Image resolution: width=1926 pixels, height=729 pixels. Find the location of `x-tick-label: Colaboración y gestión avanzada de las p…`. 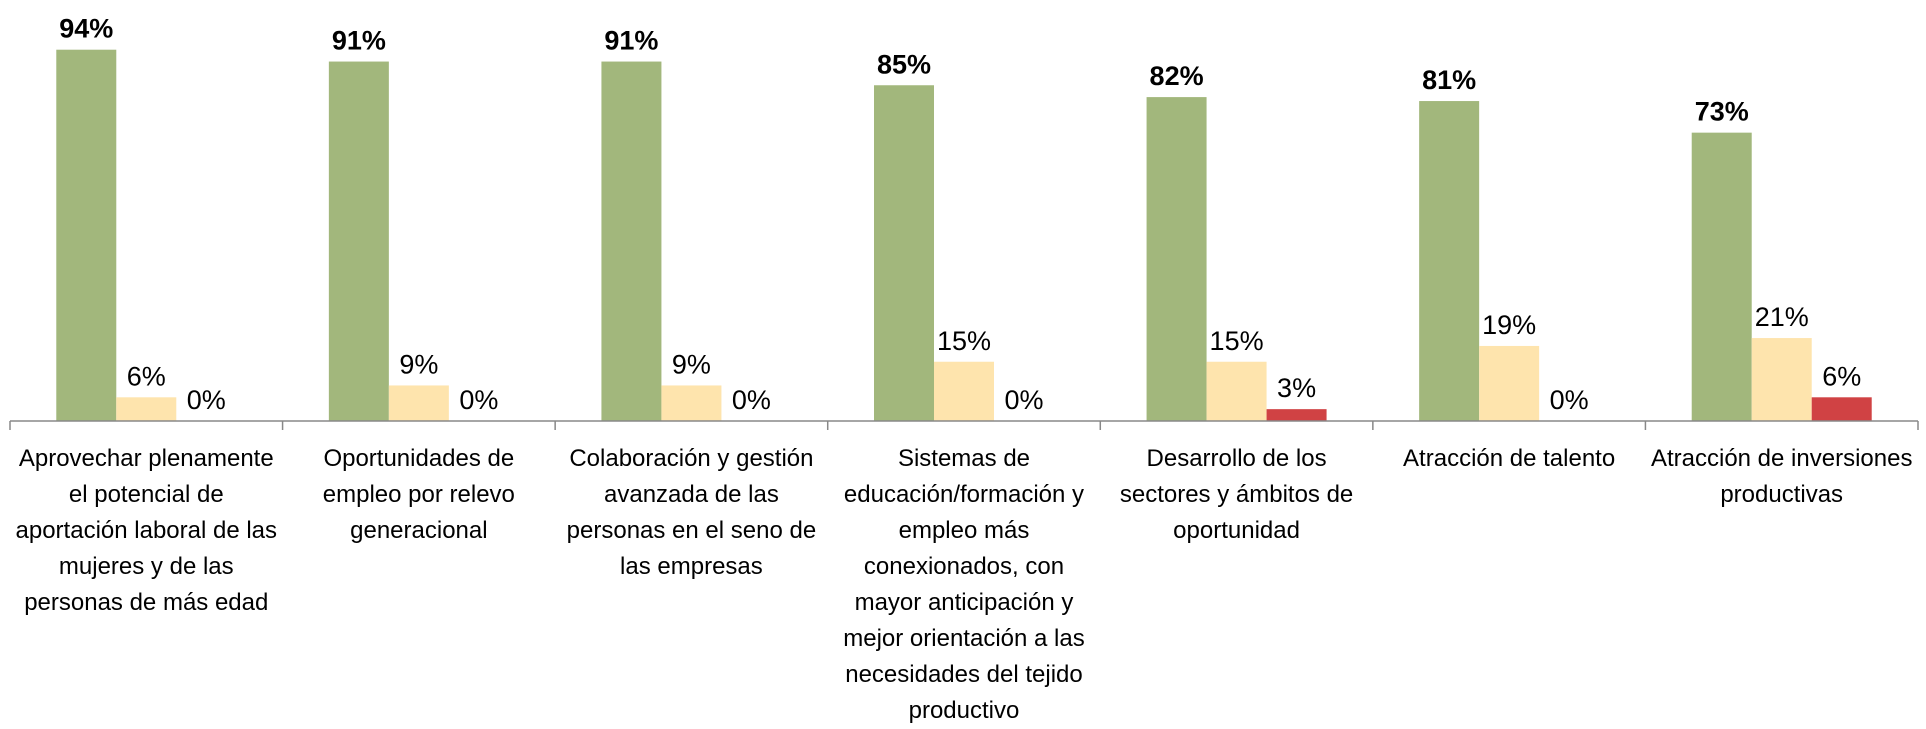

x-tick-label: Colaboración y gestión avanzada de las p… is located at coordinates (691, 512).